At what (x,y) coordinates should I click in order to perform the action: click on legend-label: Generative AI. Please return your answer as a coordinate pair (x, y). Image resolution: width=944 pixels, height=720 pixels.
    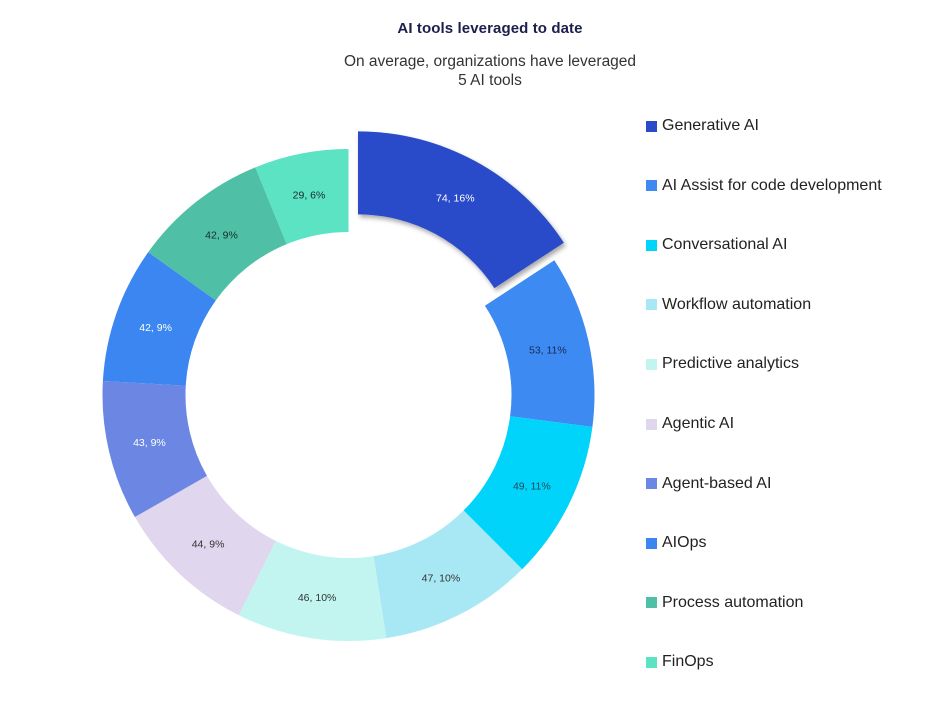
    Looking at the image, I should click on (710, 125).